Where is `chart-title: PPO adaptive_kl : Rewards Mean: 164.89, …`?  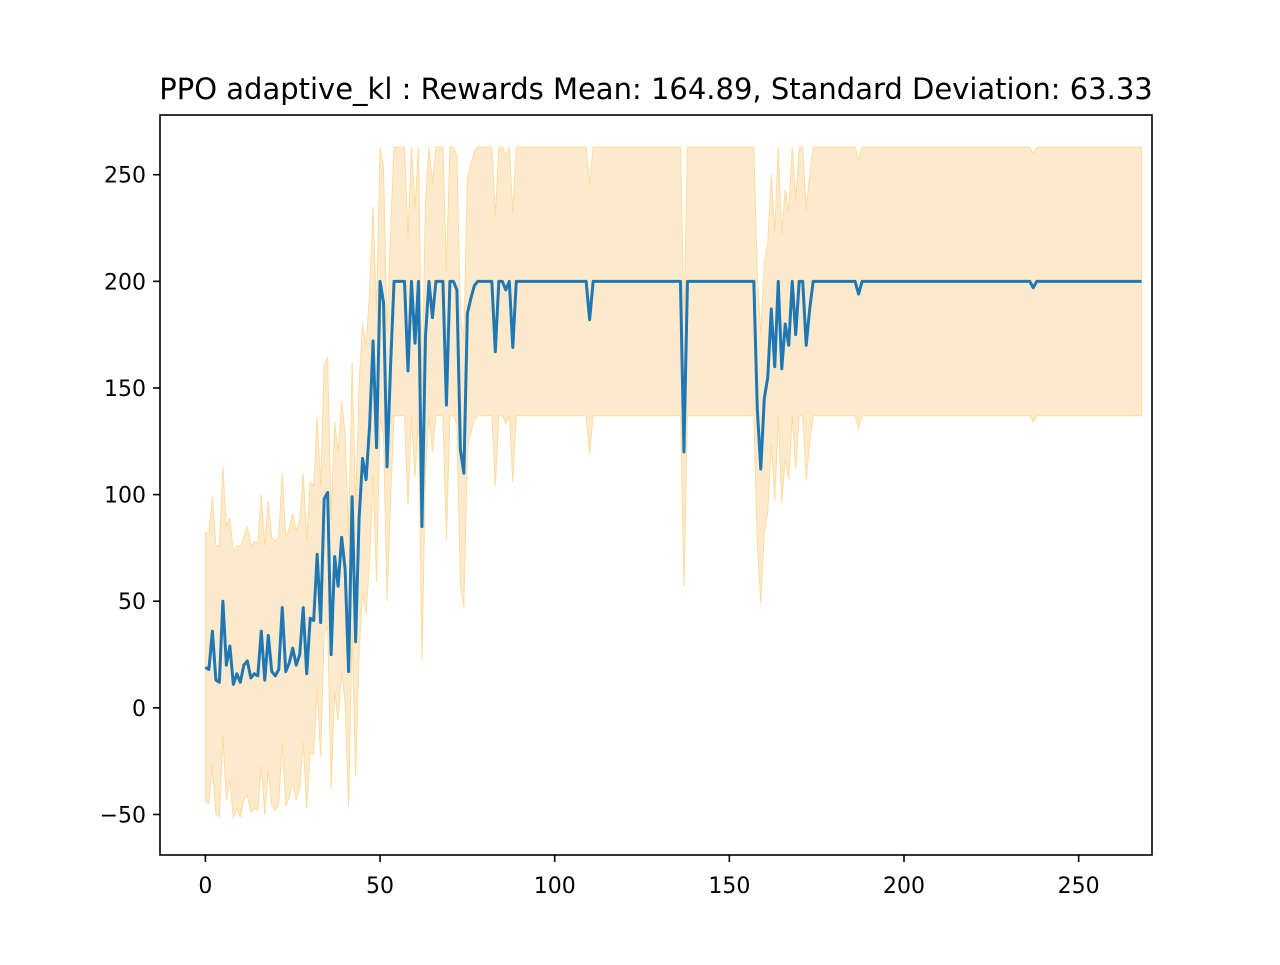 chart-title: PPO adaptive_kl : Rewards Mean: 164.89, … is located at coordinates (655, 89).